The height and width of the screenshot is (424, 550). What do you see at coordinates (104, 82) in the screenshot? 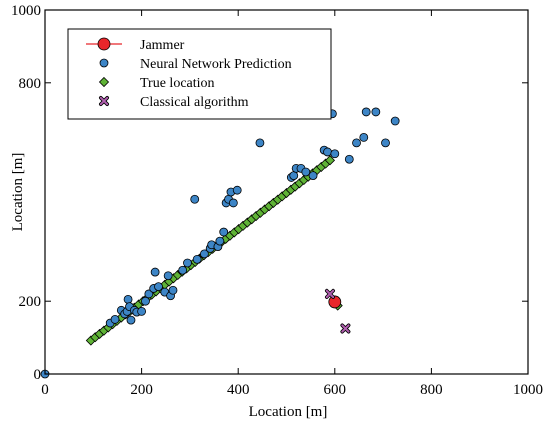
I see `legend-marker-true-location` at bounding box center [104, 82].